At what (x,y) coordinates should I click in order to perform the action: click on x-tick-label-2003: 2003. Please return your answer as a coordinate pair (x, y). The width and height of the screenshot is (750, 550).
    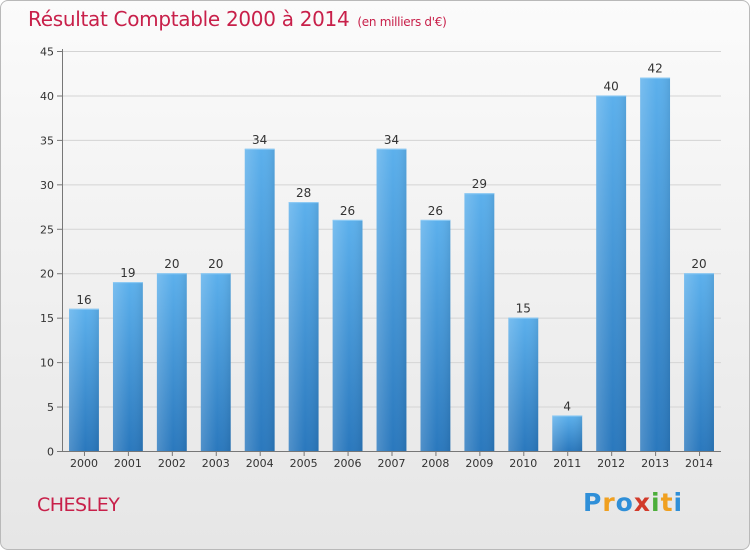
    Looking at the image, I should click on (216, 463).